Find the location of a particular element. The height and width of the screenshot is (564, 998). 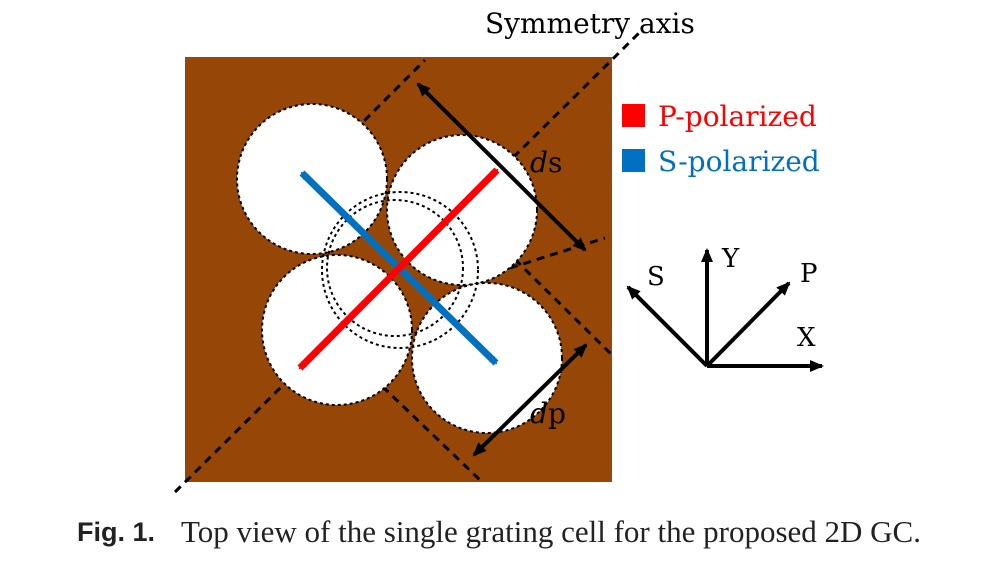

legend-s-label: S-polarized is located at coordinates (739, 161).